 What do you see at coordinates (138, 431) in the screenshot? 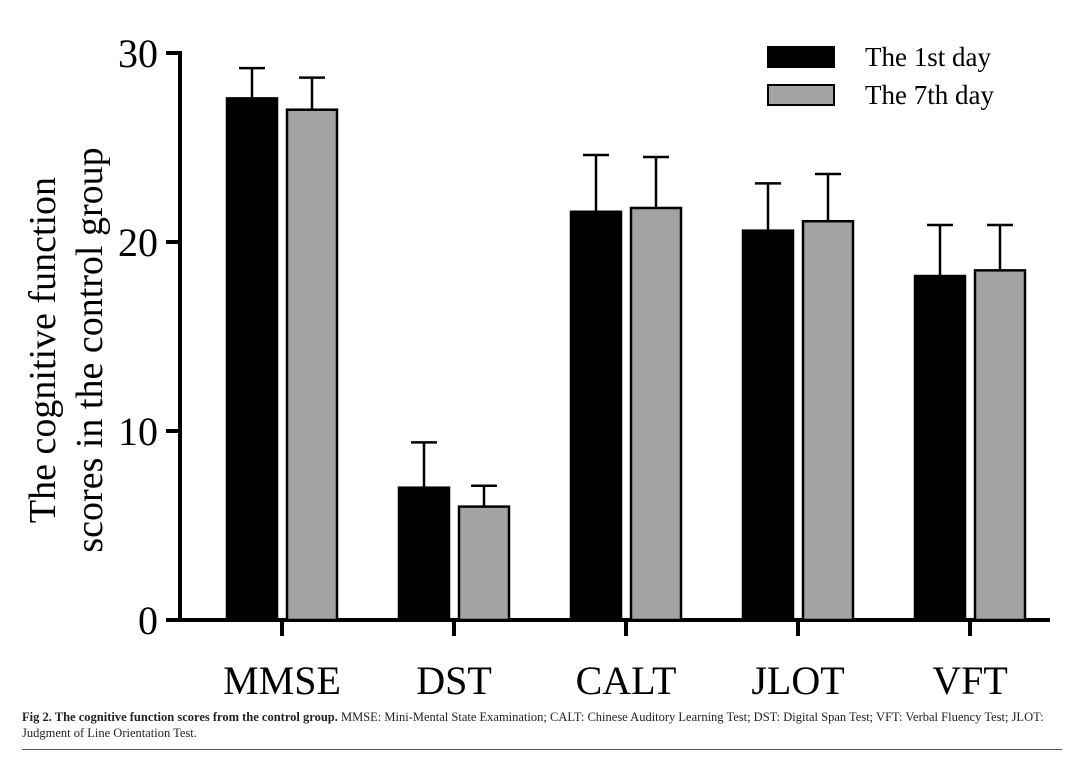
I see `y-tick-label: 10` at bounding box center [138, 431].